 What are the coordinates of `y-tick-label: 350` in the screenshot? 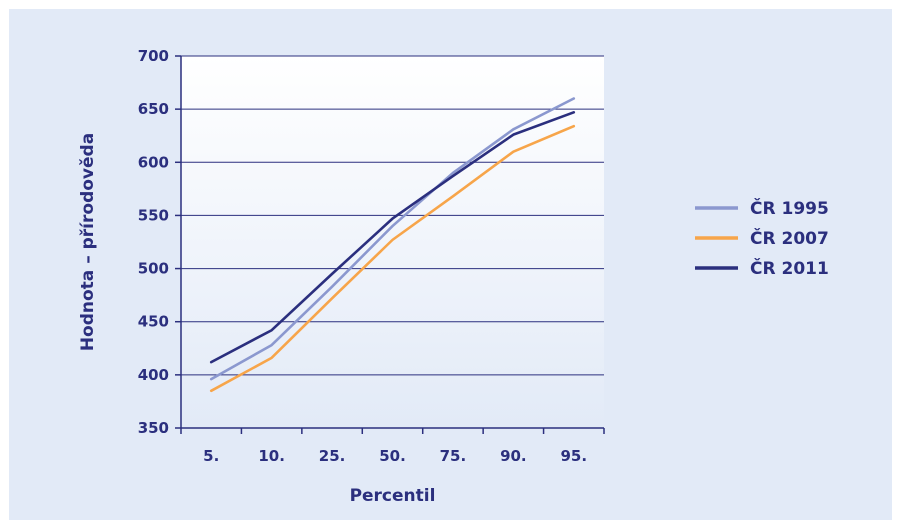 It's located at (153, 428).